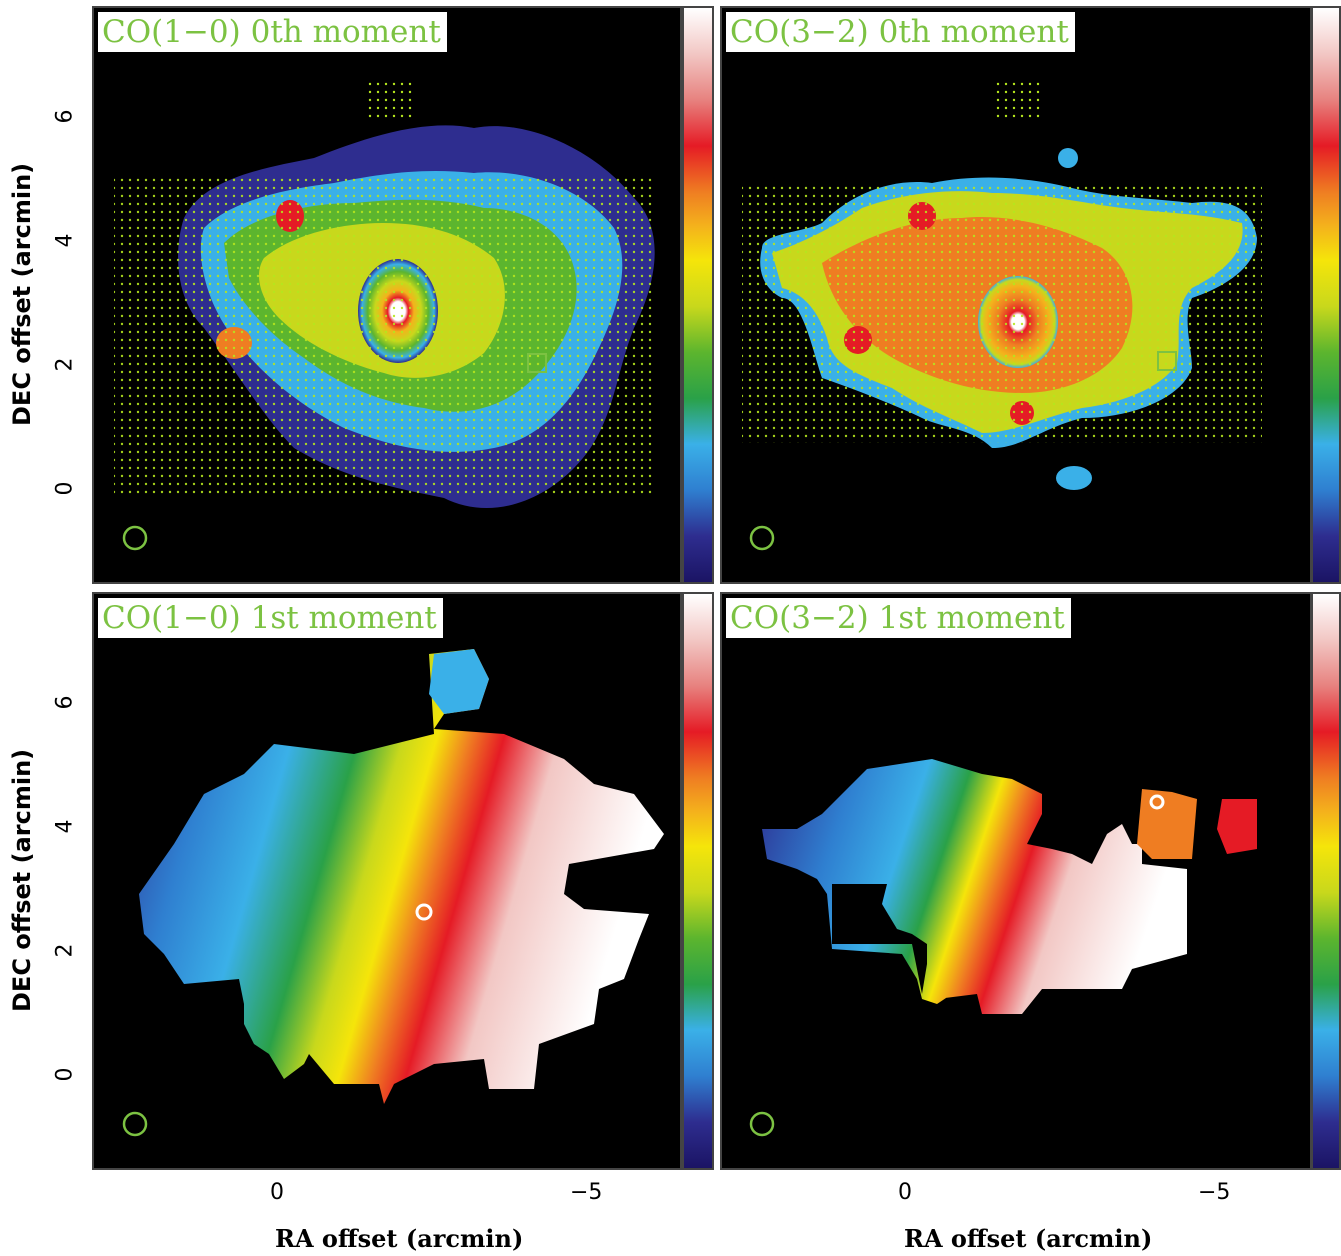 The height and width of the screenshot is (1256, 1341). I want to click on far-east-clump, so click(1237, 826).